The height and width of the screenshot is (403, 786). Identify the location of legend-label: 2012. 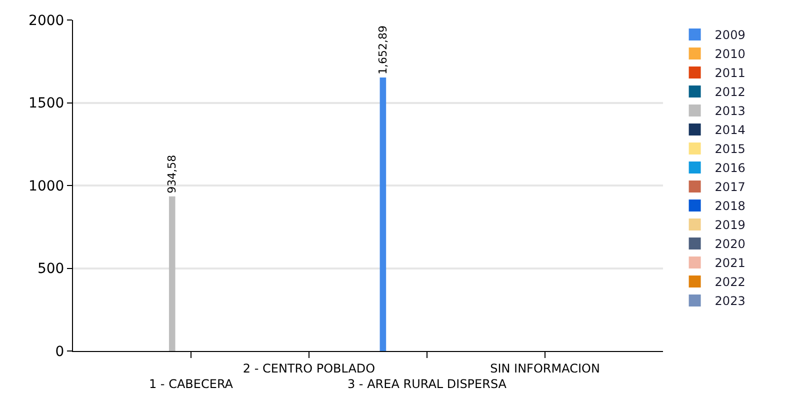
(730, 92).